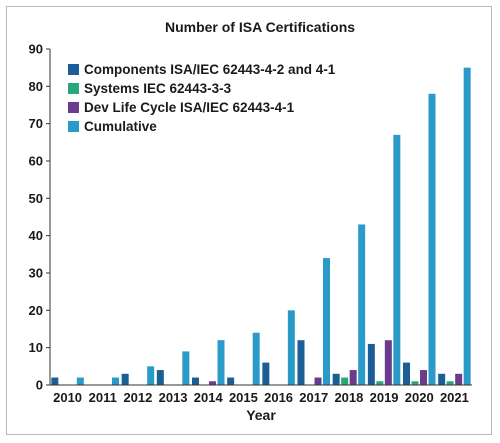  I want to click on x-tick-label: 2014, so click(209, 397).